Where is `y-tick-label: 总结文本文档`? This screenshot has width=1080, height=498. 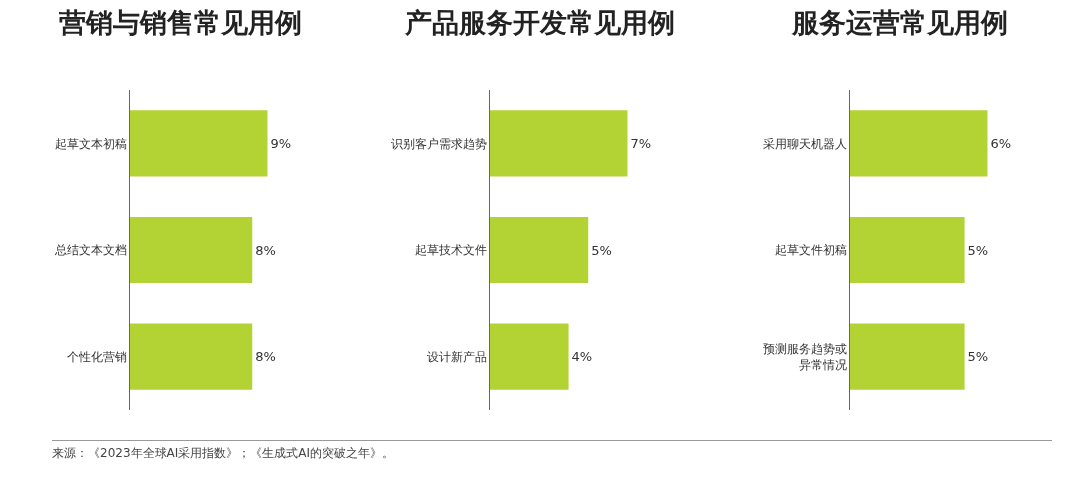
y-tick-label: 总结文本文档 is located at coordinates (90, 250).